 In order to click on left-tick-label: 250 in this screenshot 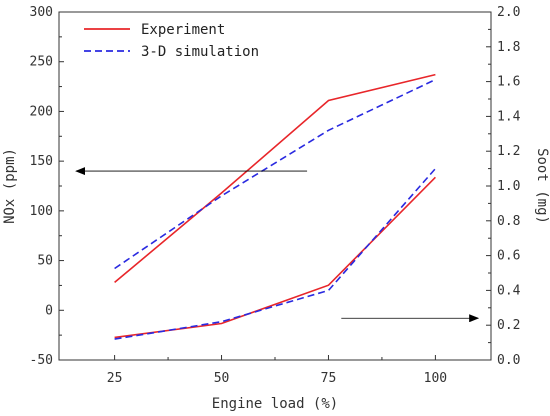, I will do `click(41, 62)`.